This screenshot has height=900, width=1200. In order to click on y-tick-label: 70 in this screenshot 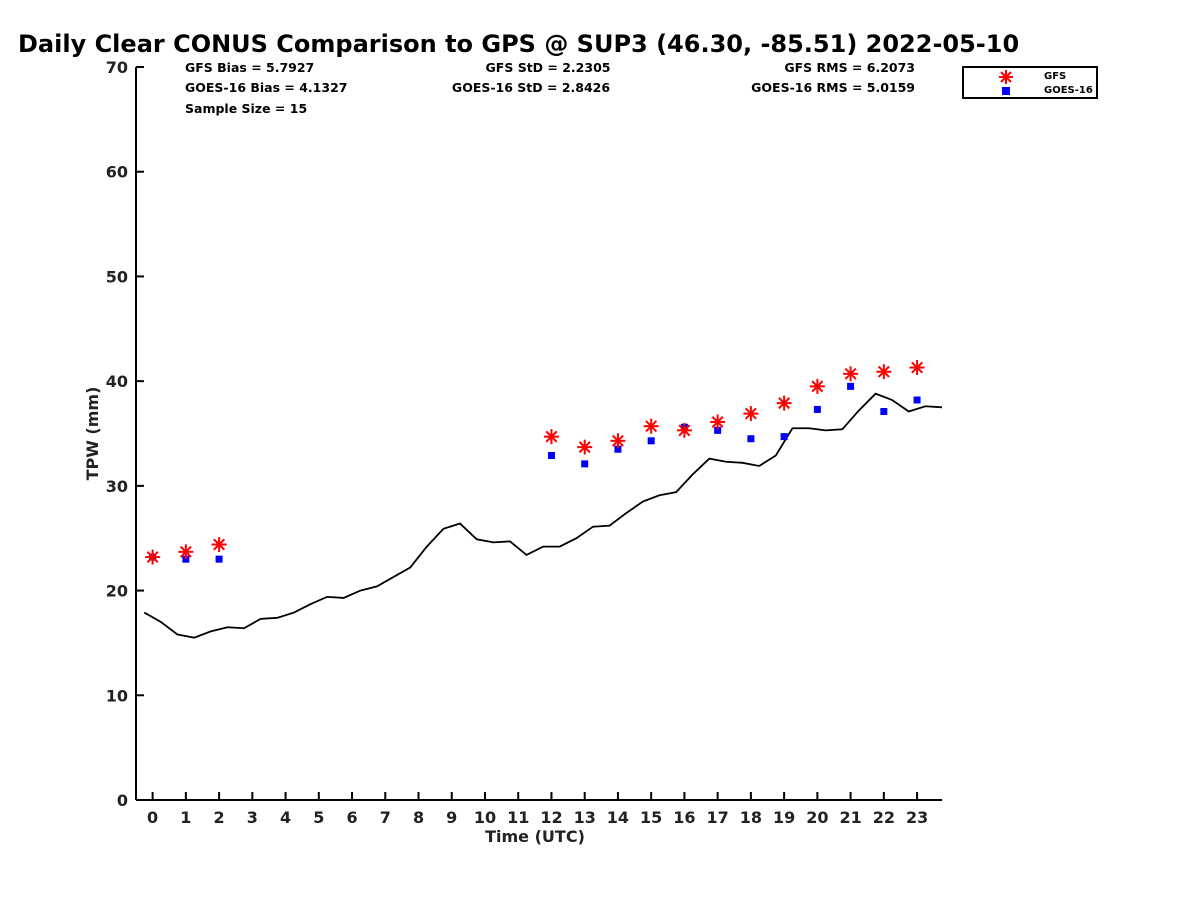, I will do `click(117, 67)`.